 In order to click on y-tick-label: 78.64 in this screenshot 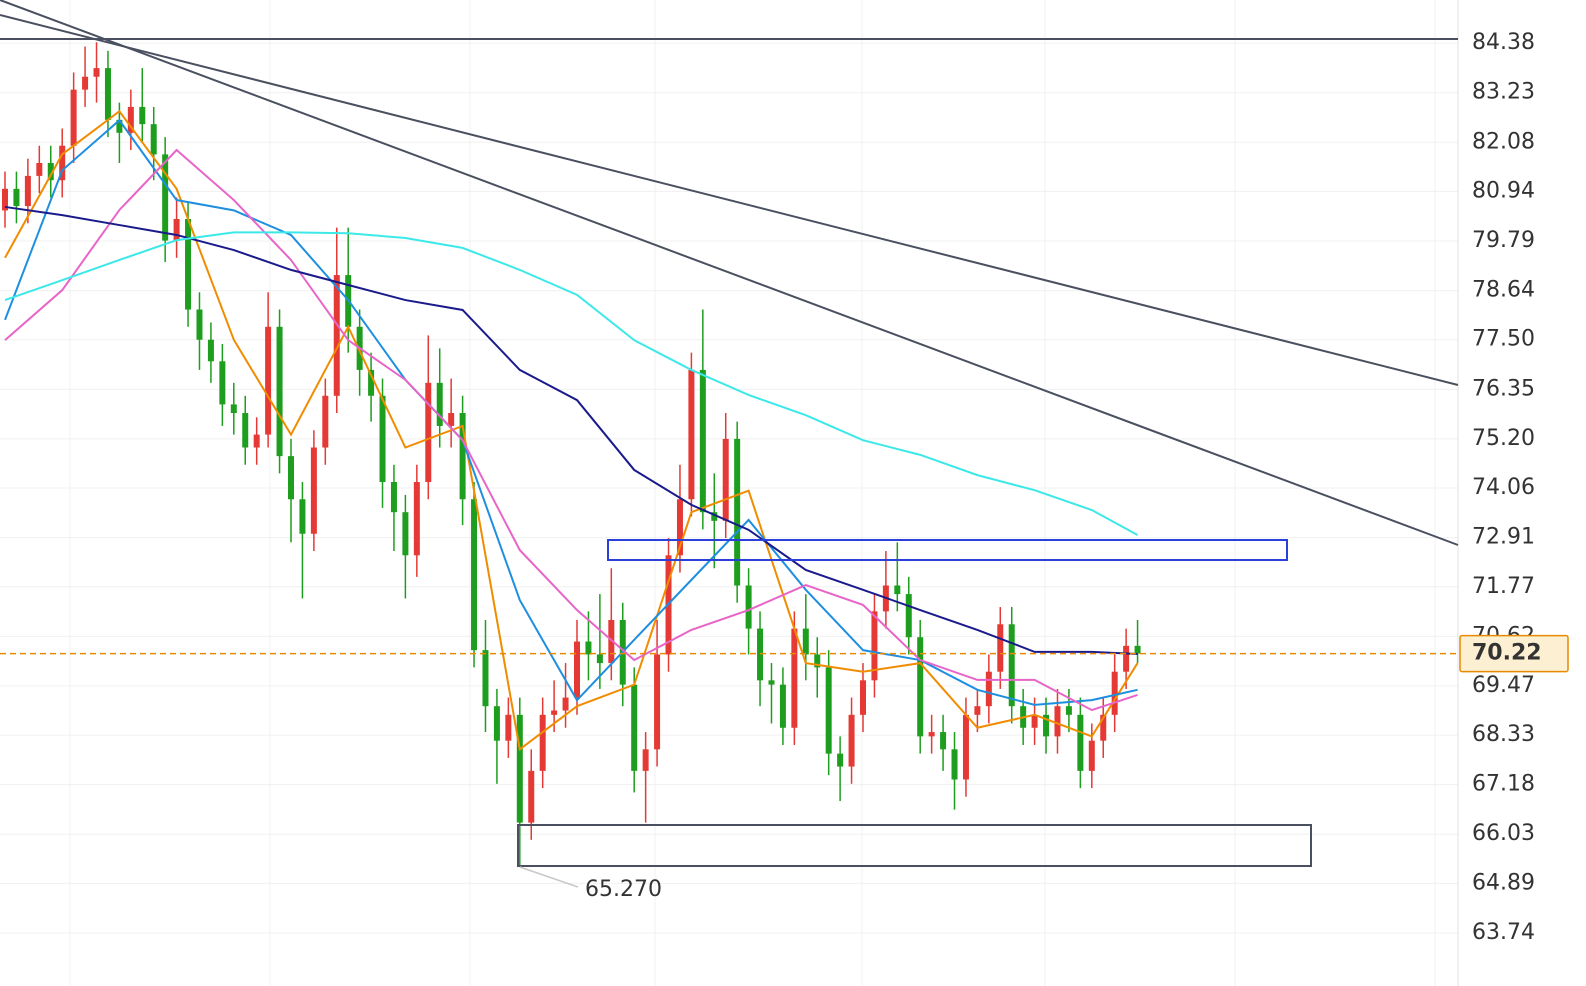, I will do `click(1503, 290)`.